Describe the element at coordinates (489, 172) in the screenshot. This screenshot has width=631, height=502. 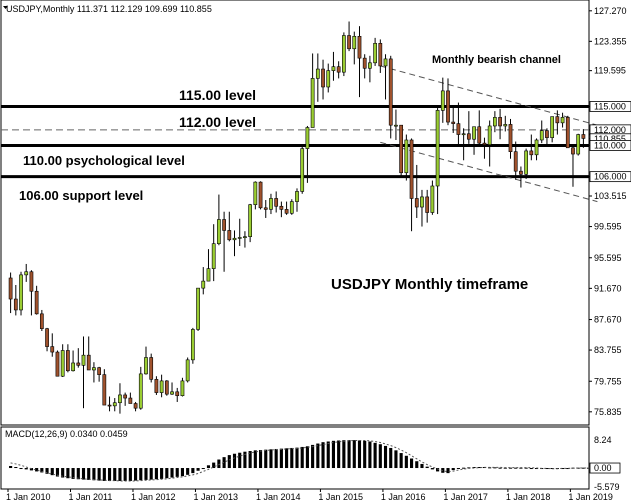
I see `channel-lower-line` at that location.